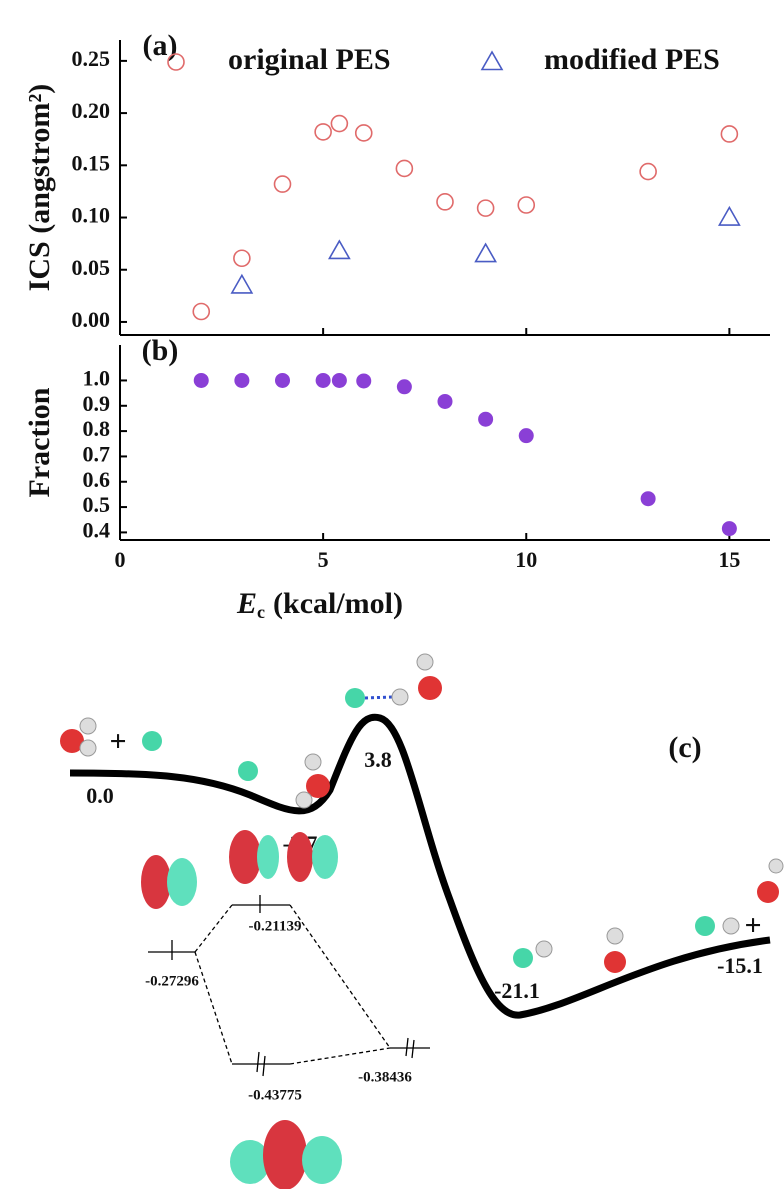 This screenshot has width=784, height=1189. Describe the element at coordinates (526, 559) in the screenshot. I see `x-tick-label: 10` at that location.